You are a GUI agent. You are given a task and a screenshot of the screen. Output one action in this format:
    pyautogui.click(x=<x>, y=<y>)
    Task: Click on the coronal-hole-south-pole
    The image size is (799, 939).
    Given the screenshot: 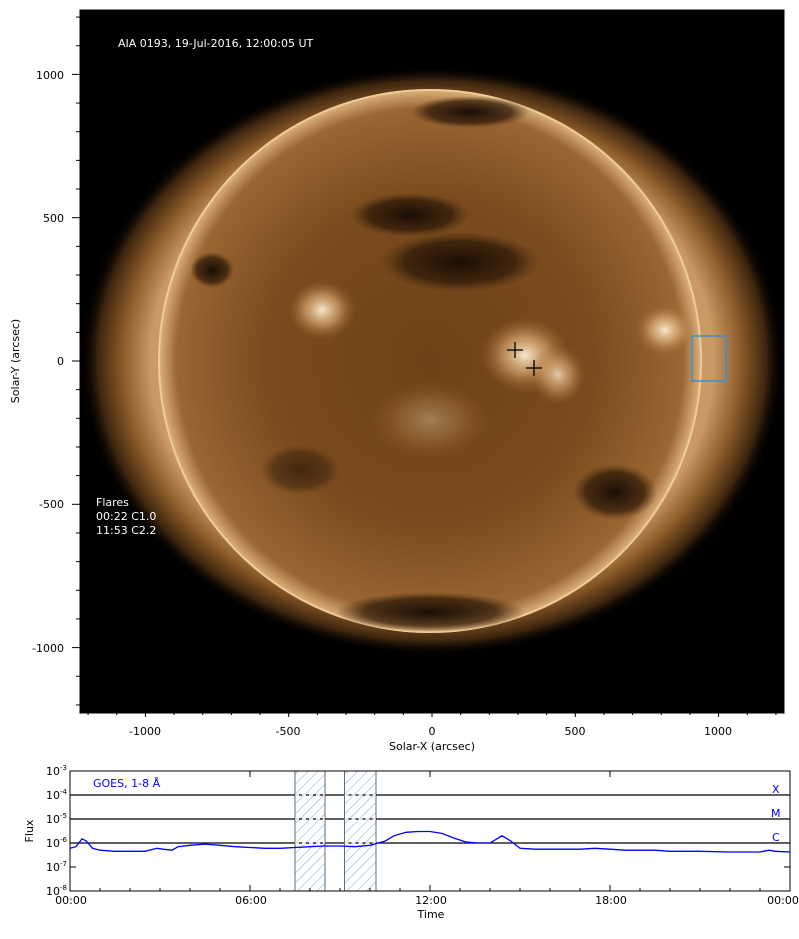 What is the action you would take?
    pyautogui.click(x=430, y=612)
    